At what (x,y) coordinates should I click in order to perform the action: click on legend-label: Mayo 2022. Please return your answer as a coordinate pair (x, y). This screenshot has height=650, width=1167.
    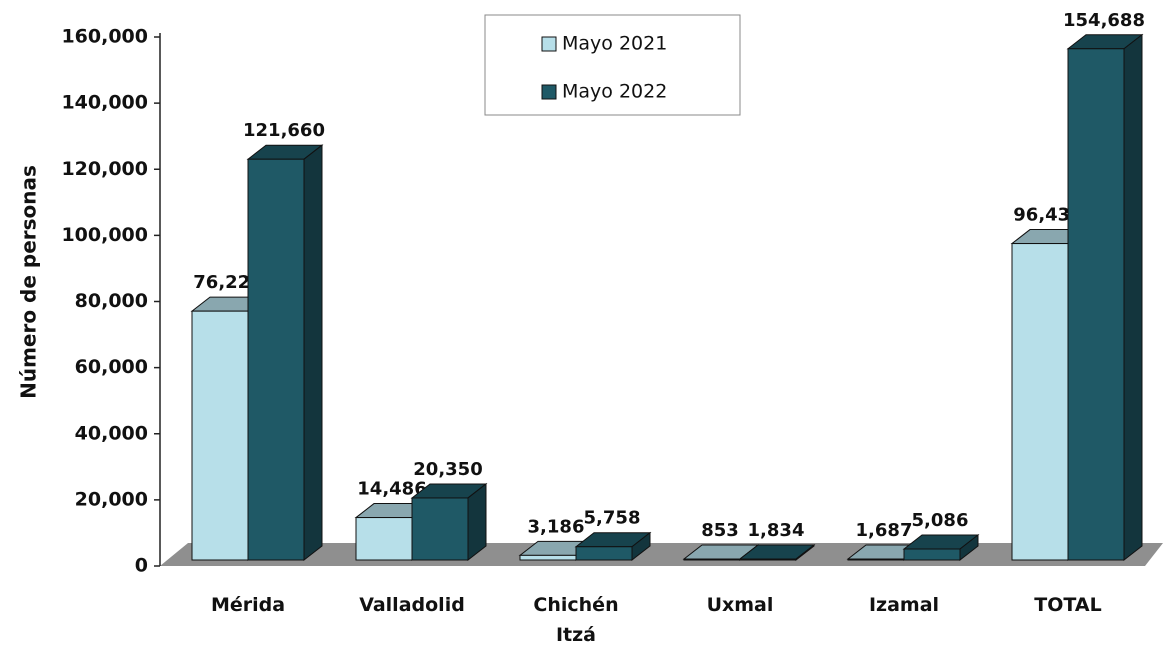
    Looking at the image, I should click on (614, 92).